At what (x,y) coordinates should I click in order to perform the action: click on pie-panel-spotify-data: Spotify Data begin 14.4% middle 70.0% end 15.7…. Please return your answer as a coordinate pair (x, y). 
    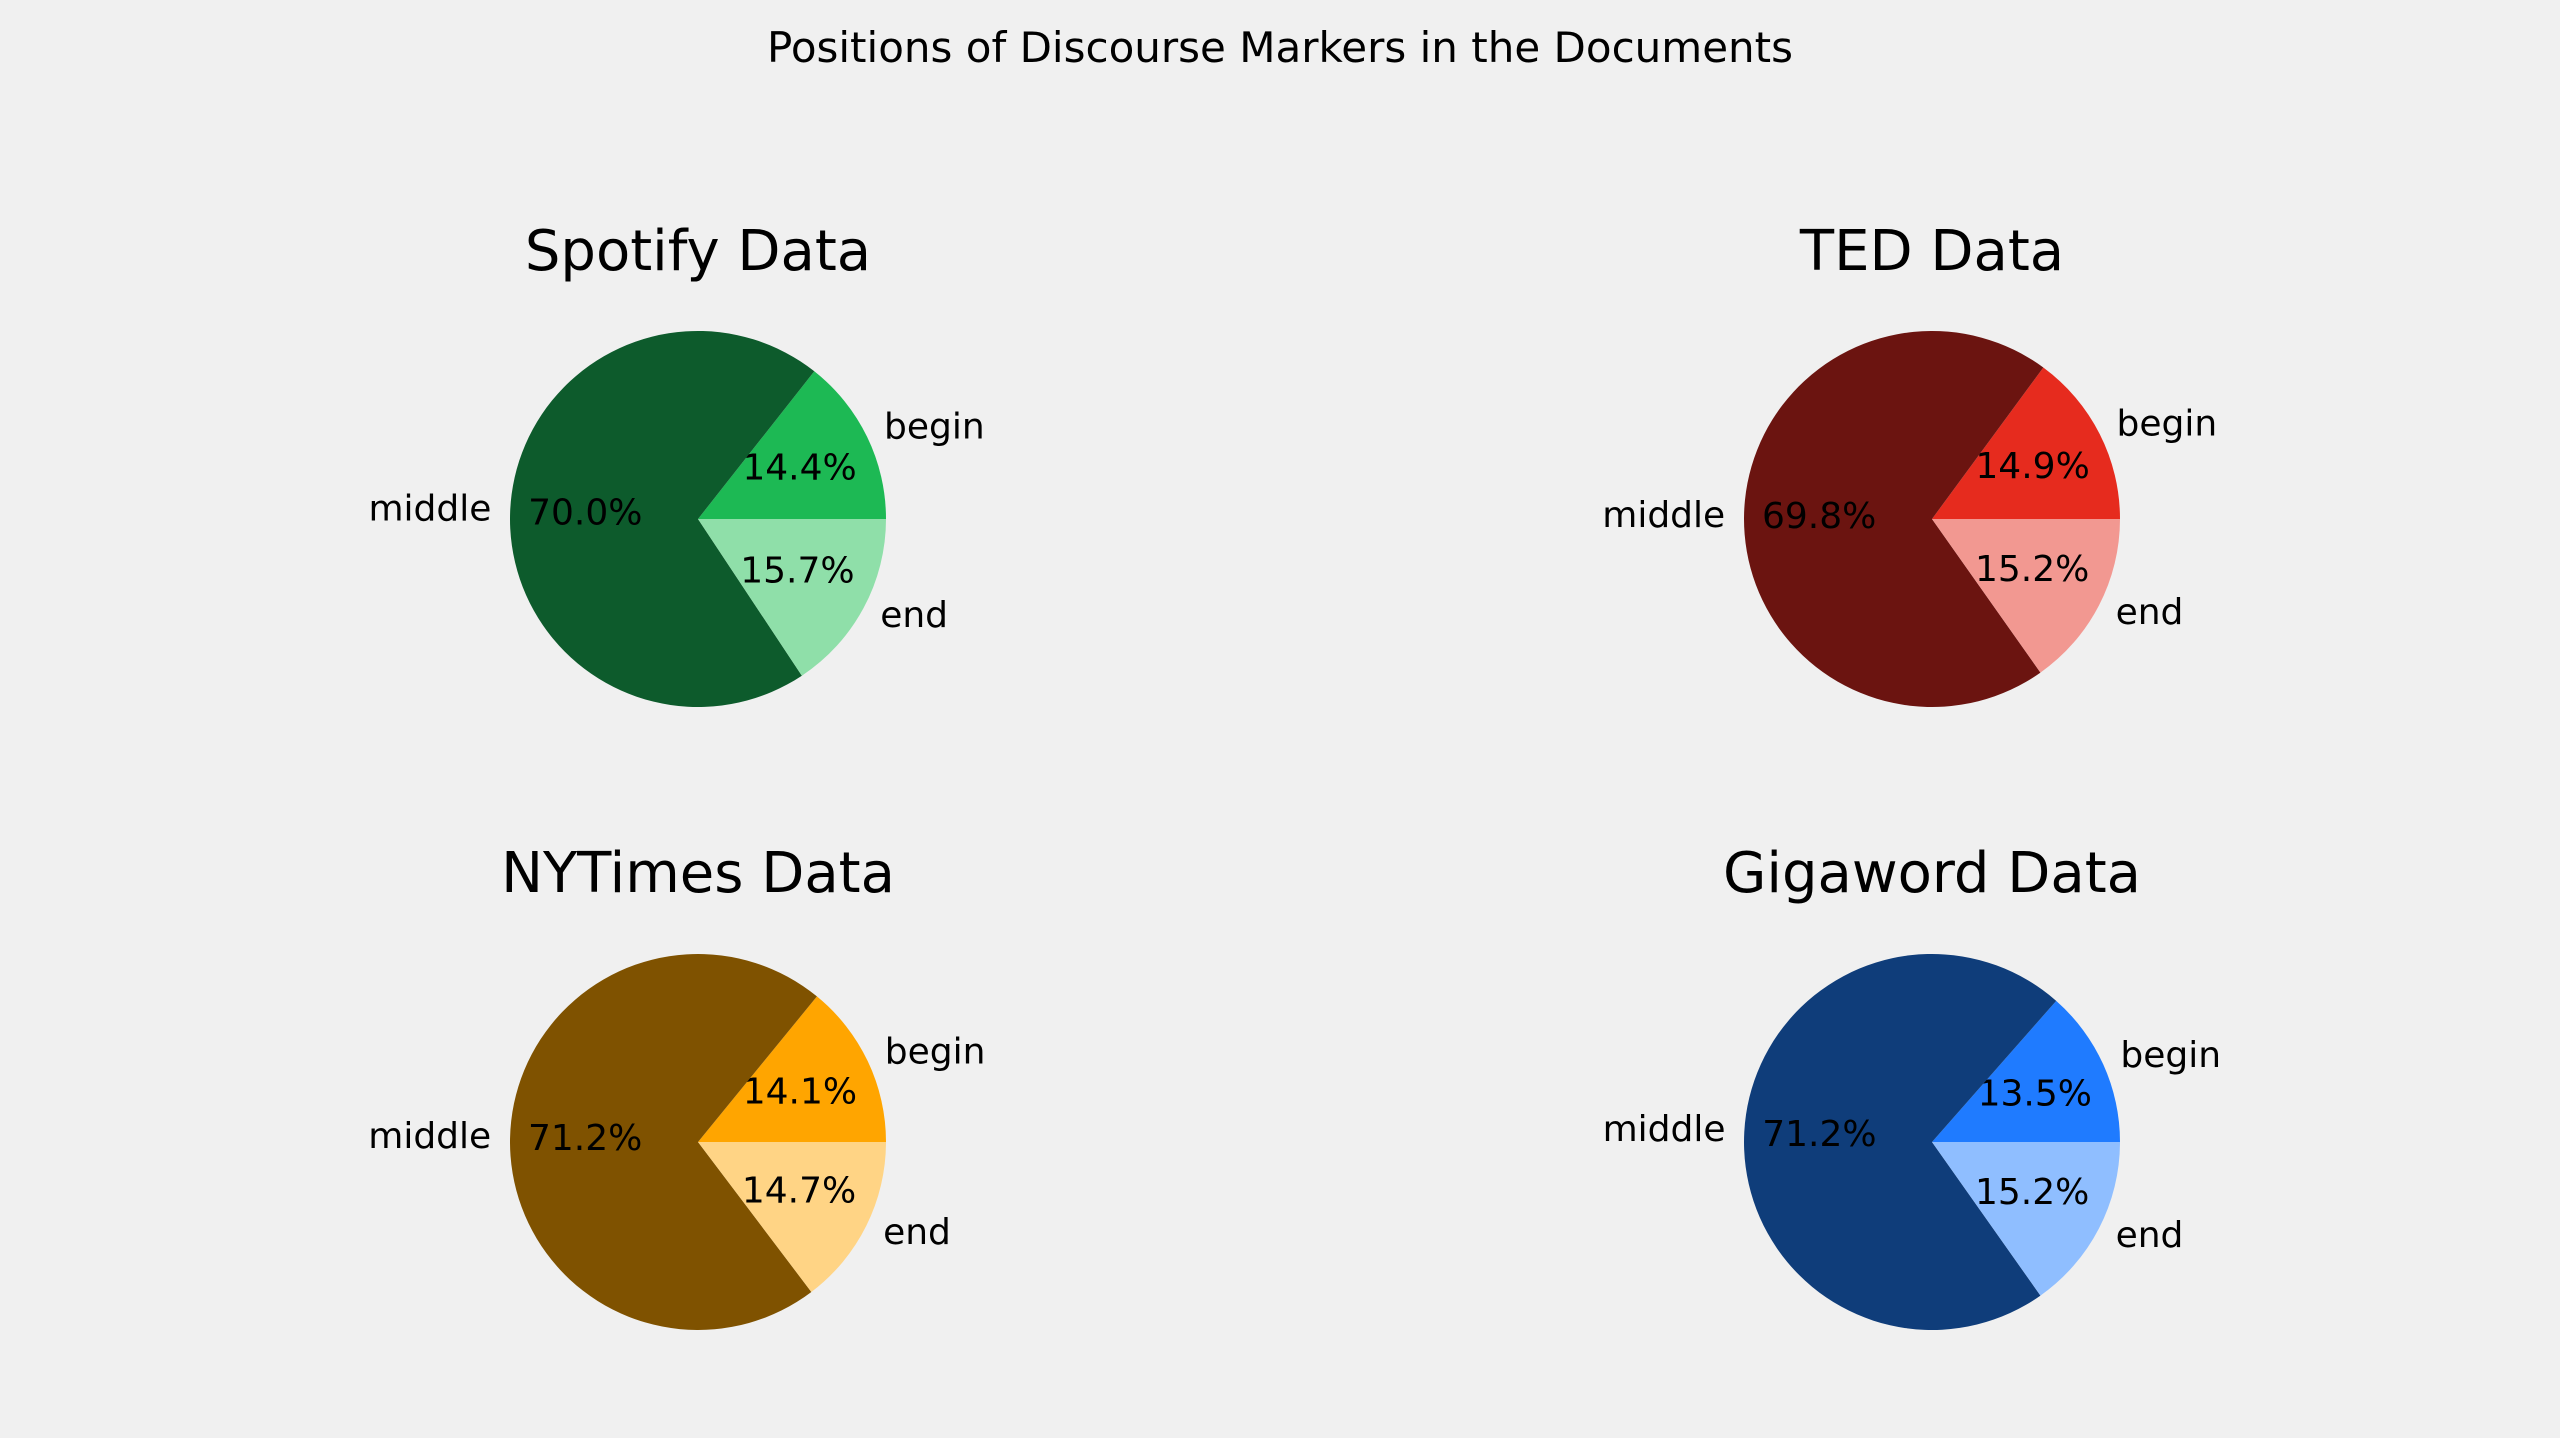
    Looking at the image, I should click on (676, 463).